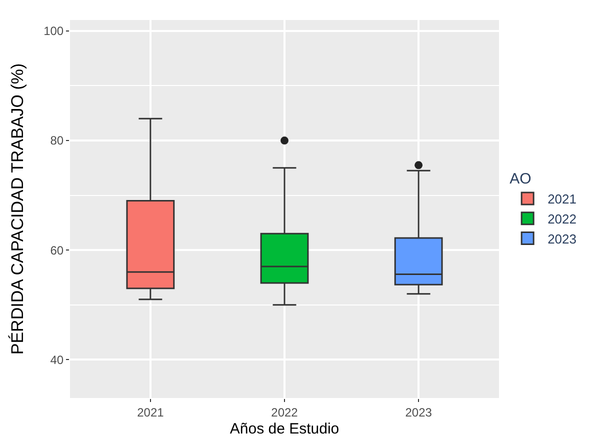 This screenshot has height=448, width=594. What do you see at coordinates (418, 412) in the screenshot?
I see `x-tick-label: 2023` at bounding box center [418, 412].